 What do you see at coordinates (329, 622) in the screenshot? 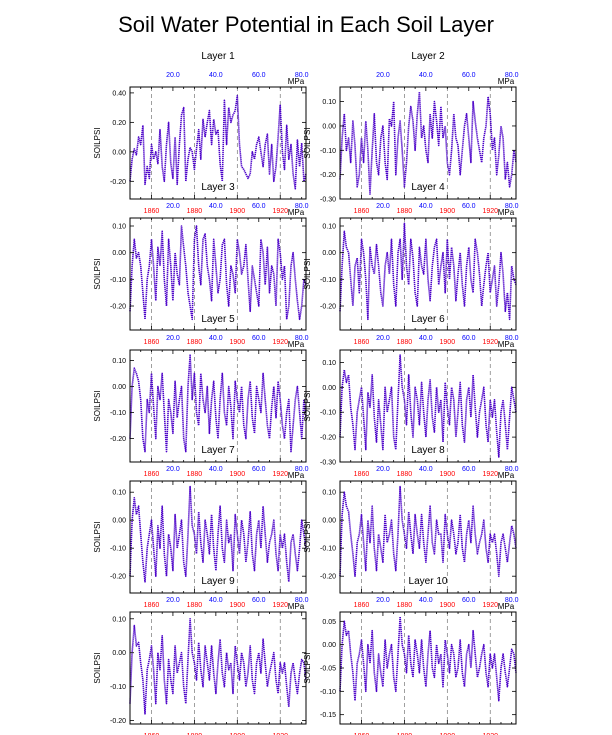
I see `y-tick-label: 0.05` at bounding box center [329, 622].